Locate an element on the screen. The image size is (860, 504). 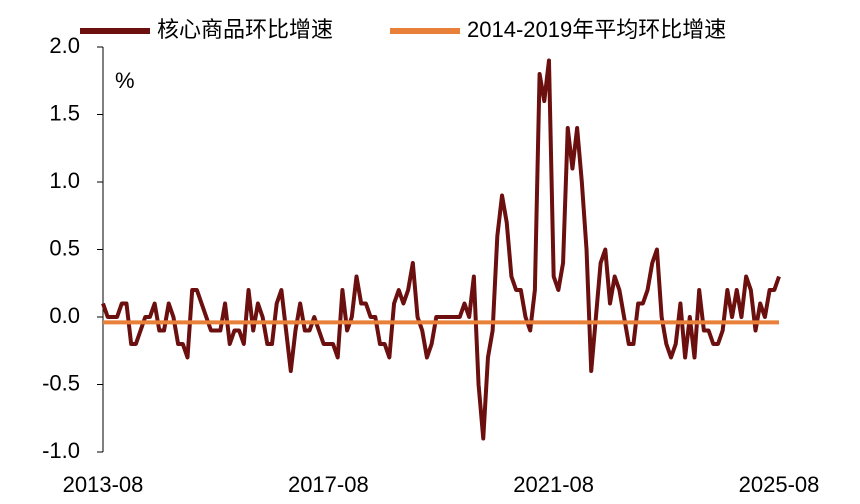
x-tick-label: 2017-08 is located at coordinates (328, 484).